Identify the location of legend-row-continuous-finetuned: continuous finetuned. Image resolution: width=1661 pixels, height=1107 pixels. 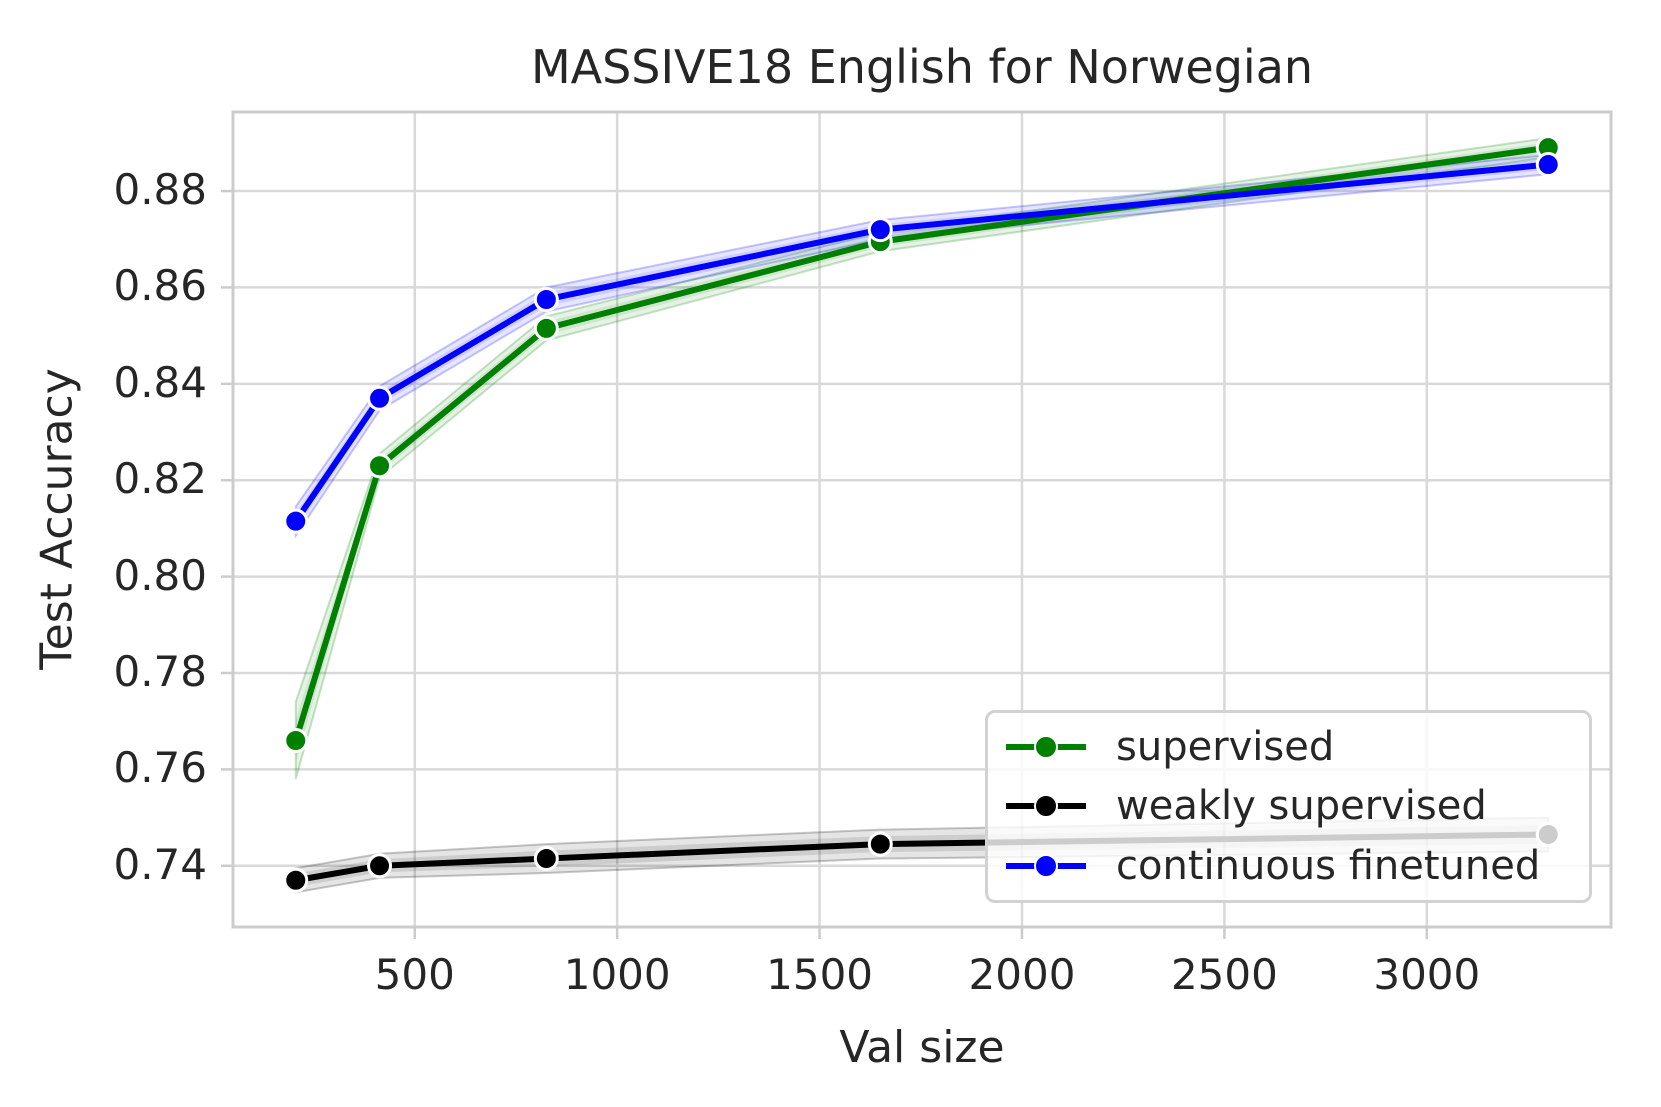
(1296, 866).